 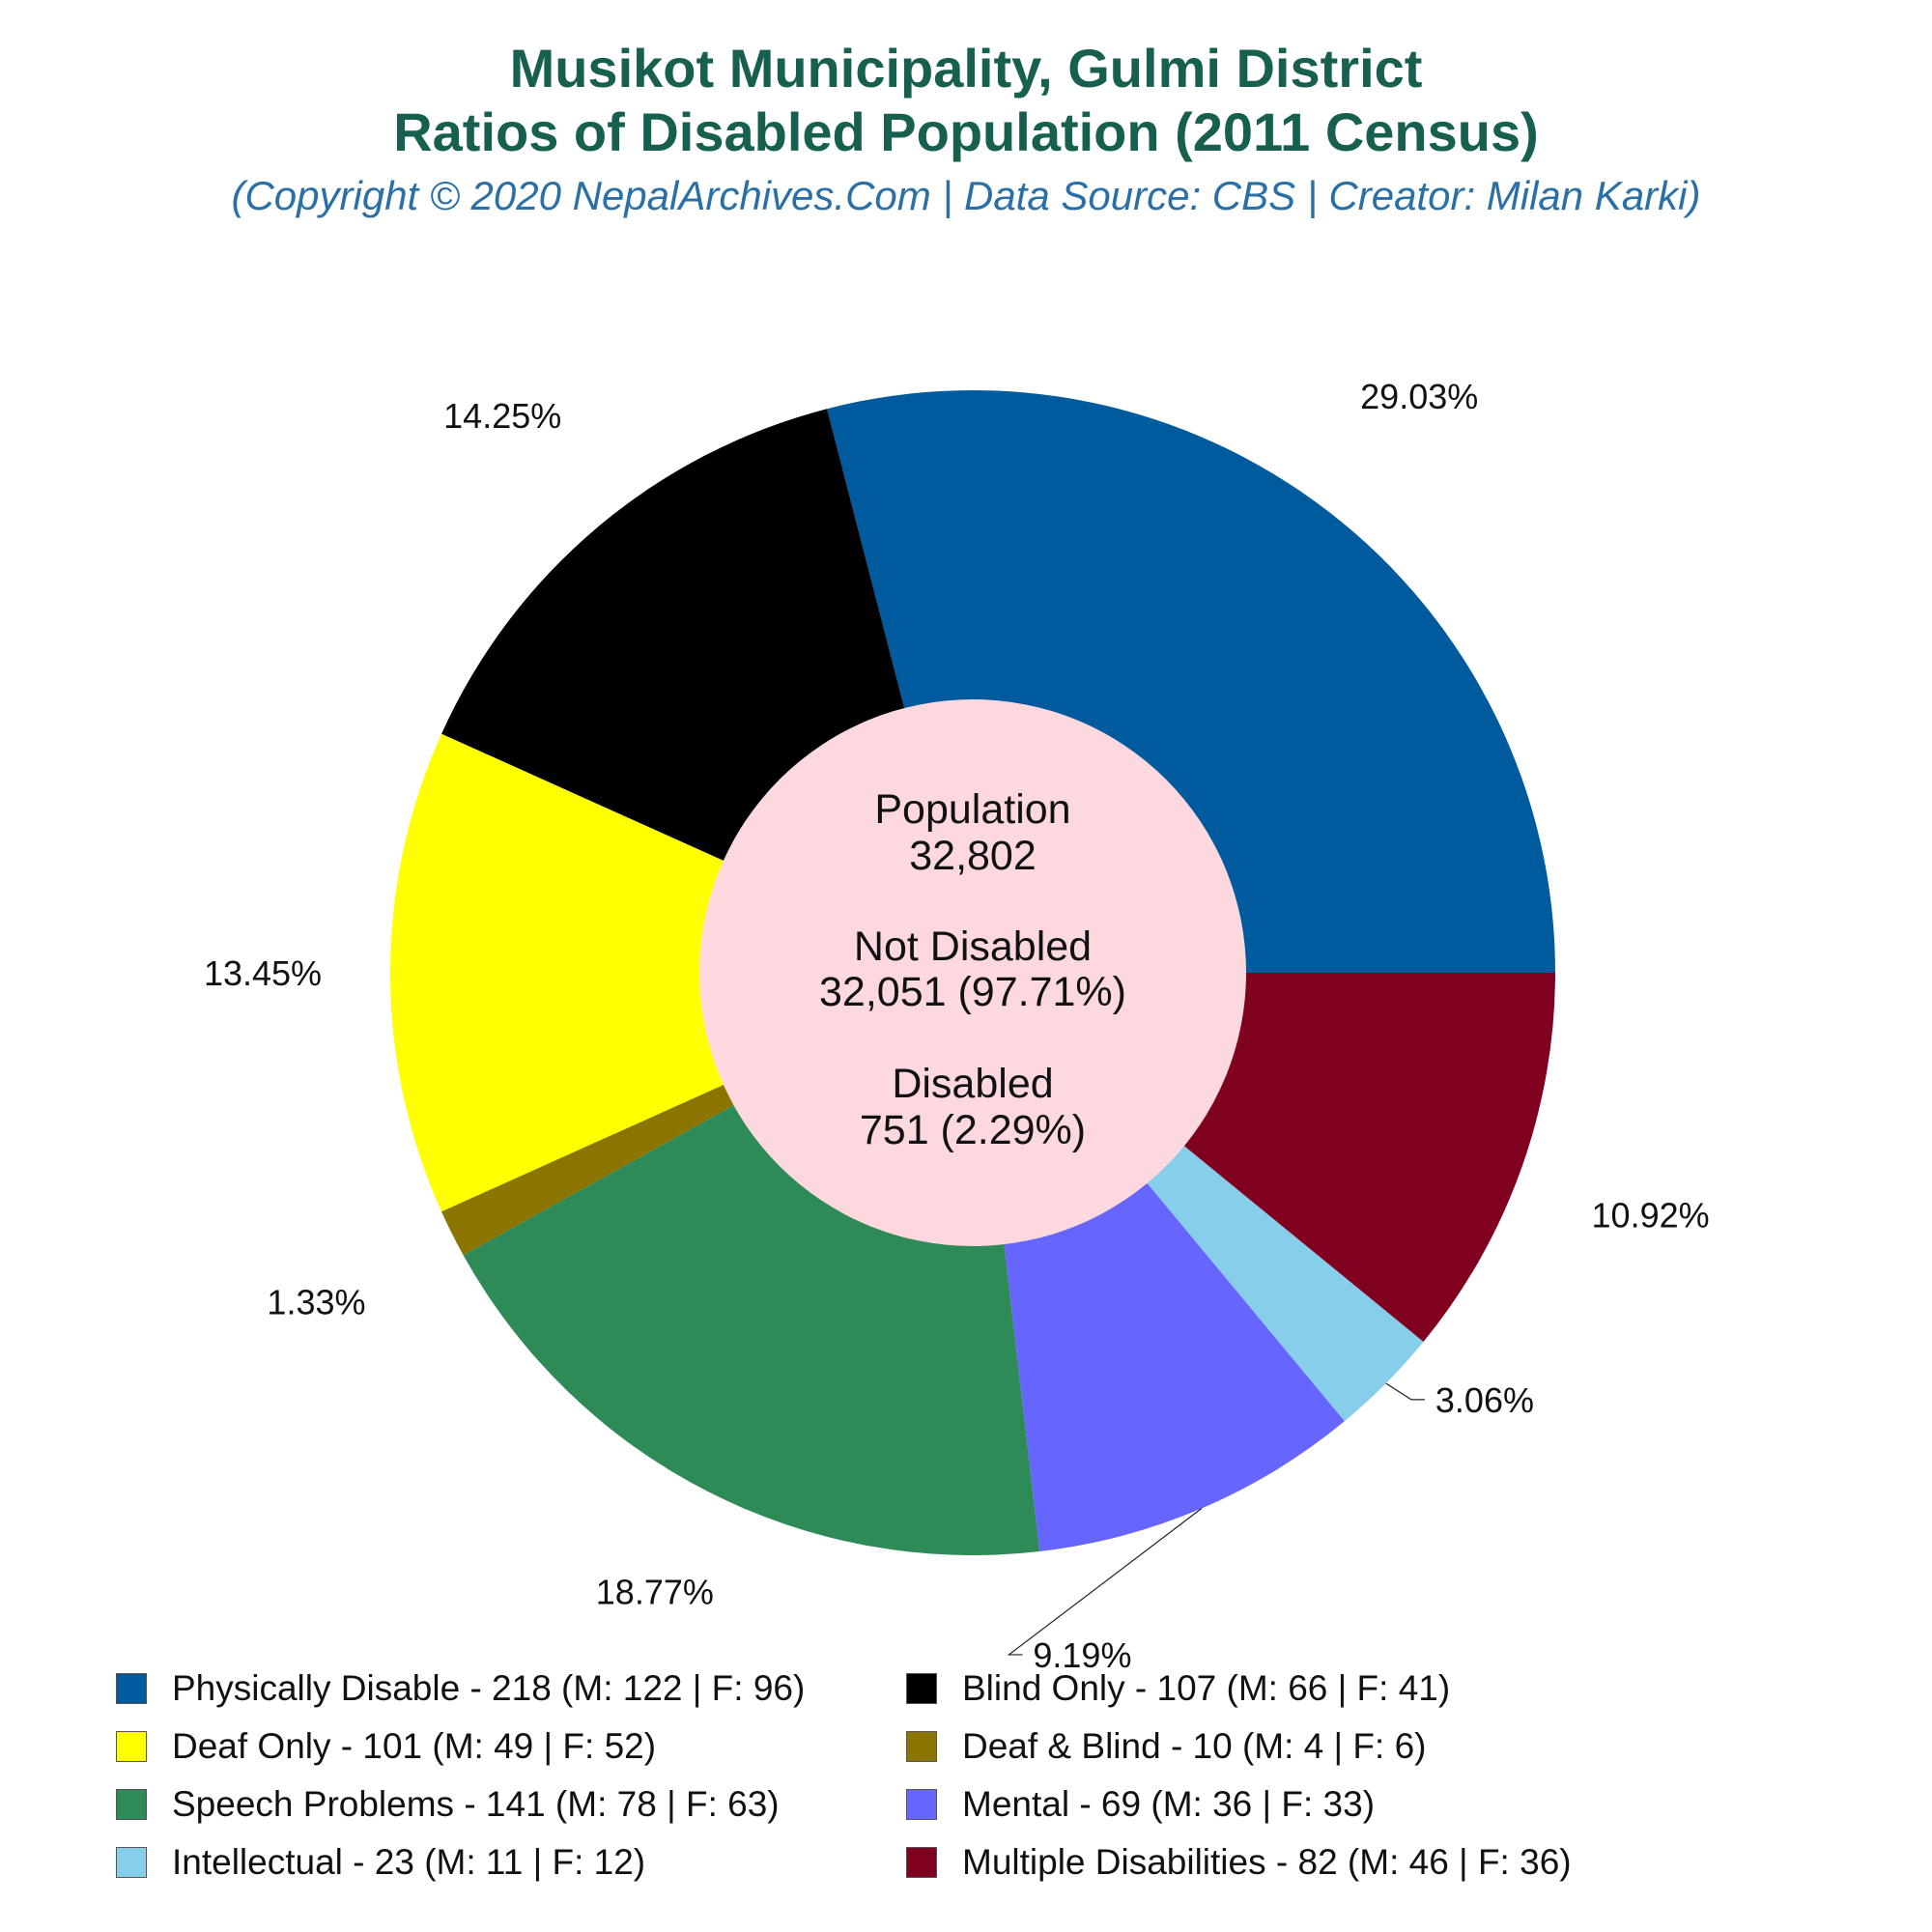 I want to click on percent-label-mental: 9.19%, so click(x=1082, y=1655).